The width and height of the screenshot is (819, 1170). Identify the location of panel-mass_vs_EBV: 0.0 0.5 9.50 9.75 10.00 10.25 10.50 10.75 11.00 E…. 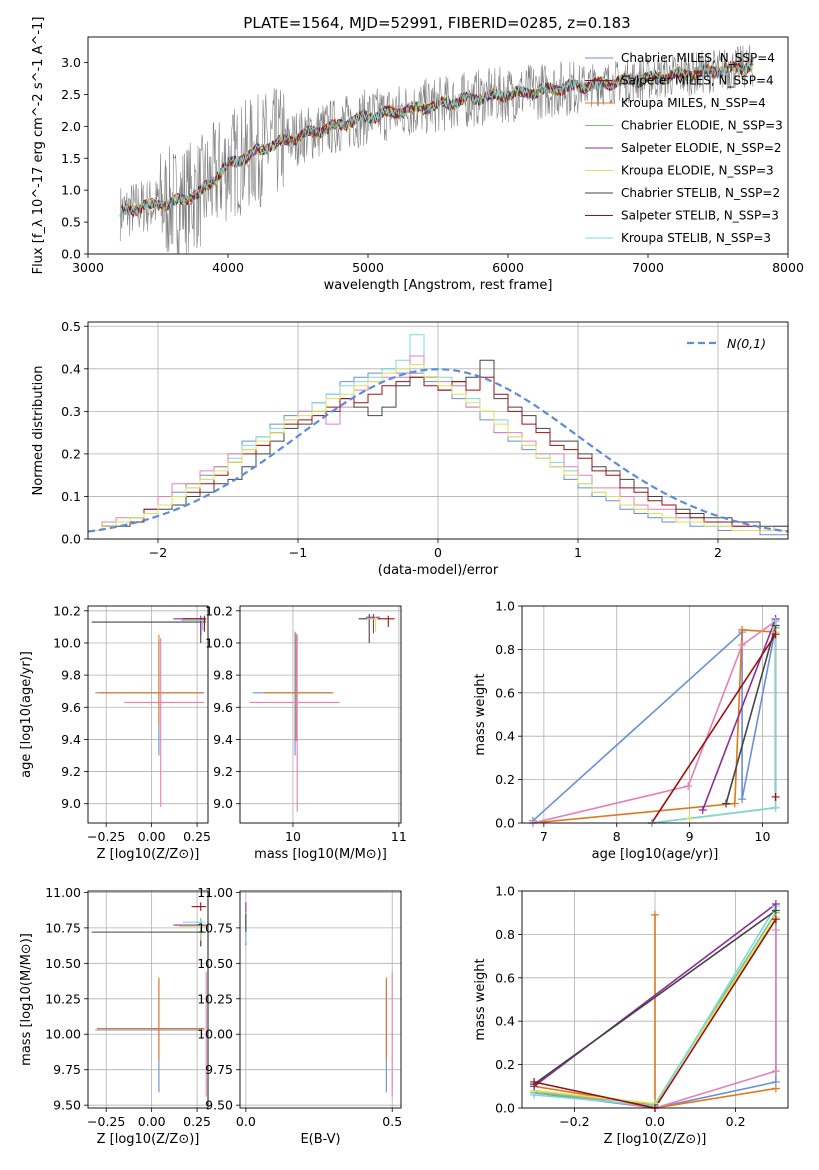
(299, 1016).